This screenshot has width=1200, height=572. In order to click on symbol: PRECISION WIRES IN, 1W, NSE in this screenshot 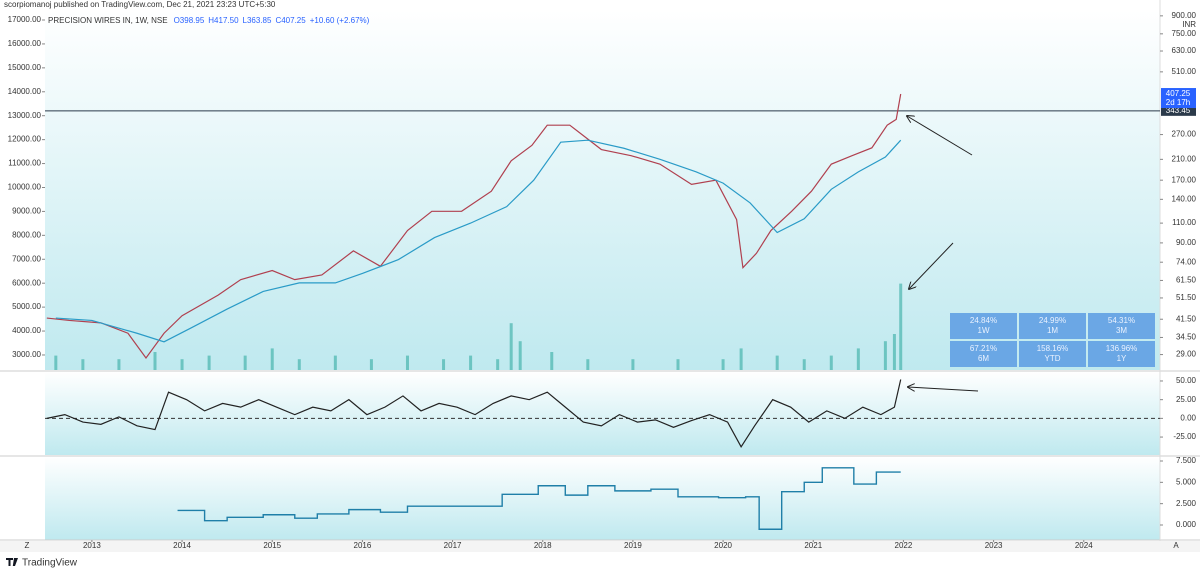, I will do `click(108, 20)`.